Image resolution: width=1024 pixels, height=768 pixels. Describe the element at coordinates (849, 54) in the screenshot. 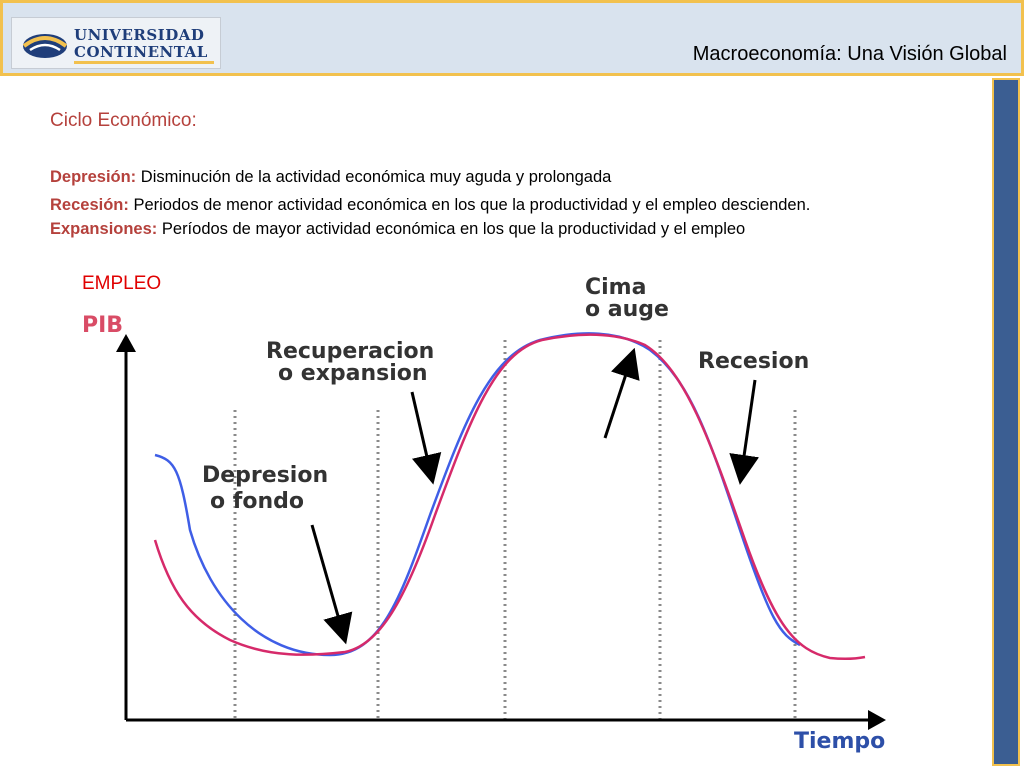

I see `deck-title: Macroeconomía: Una Visión Global` at that location.